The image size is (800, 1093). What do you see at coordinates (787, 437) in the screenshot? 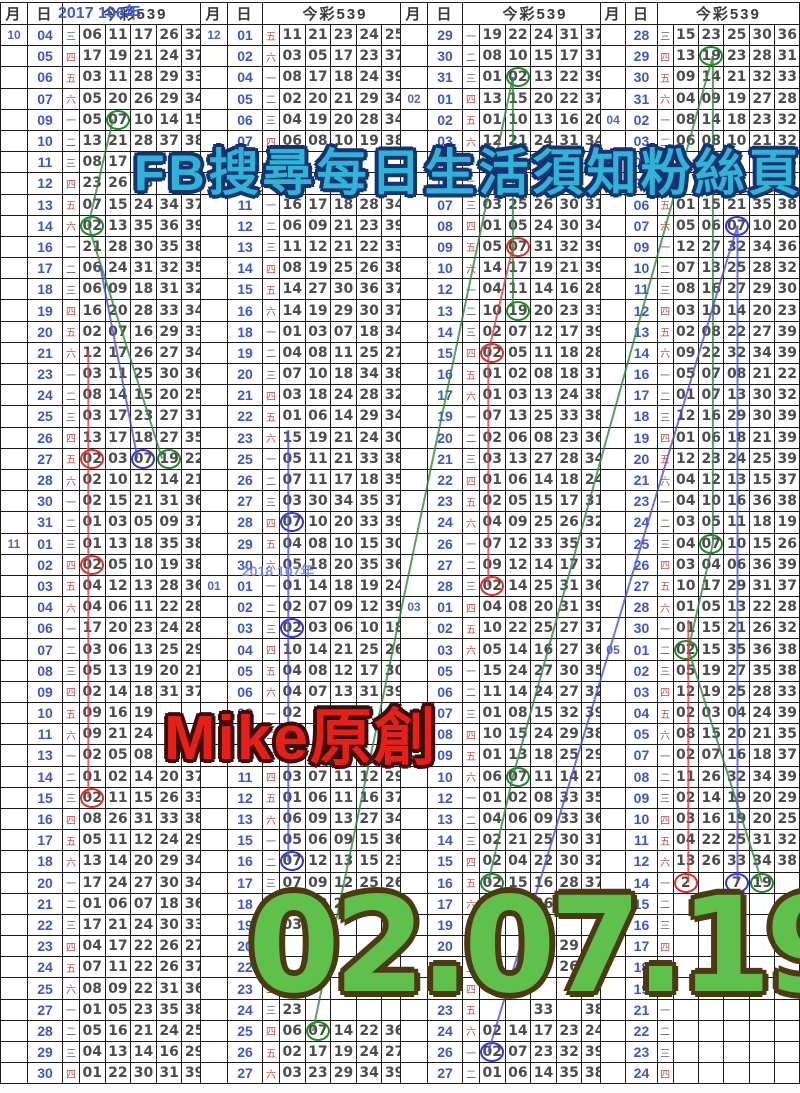
I see `number-cell: 39` at bounding box center [787, 437].